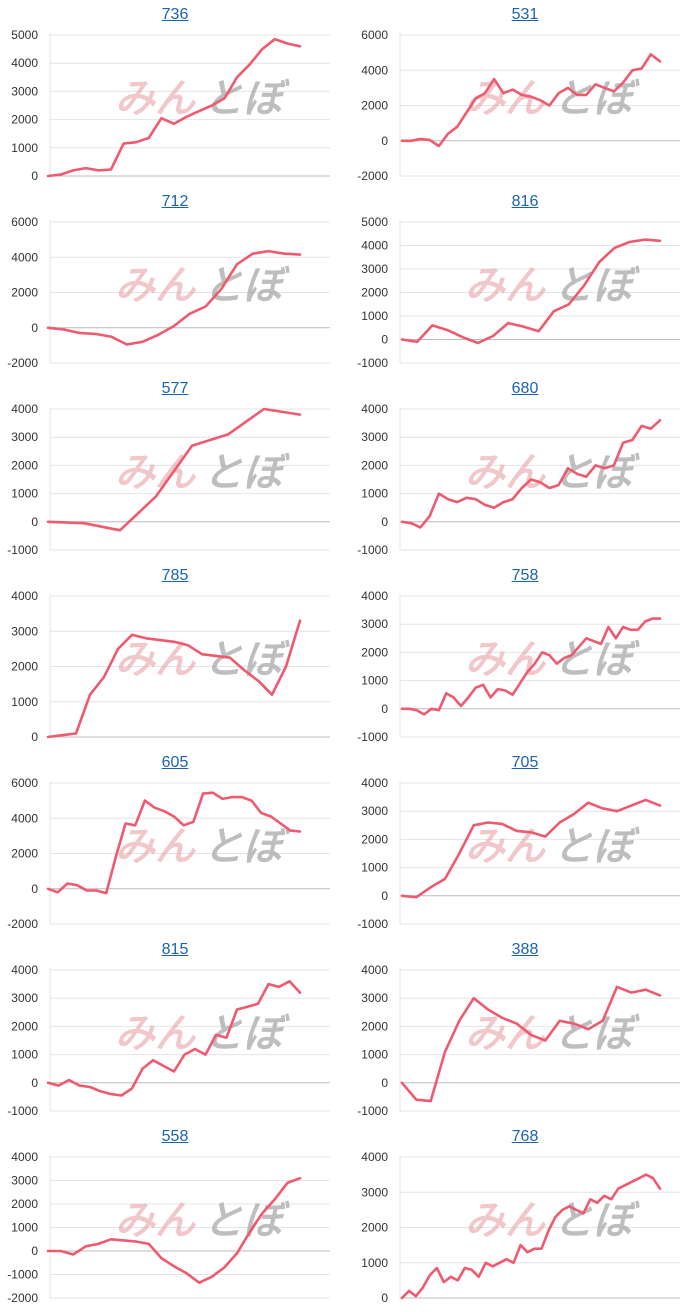  Describe the element at coordinates (525, 388) in the screenshot. I see `chart-title-link: 680` at that location.